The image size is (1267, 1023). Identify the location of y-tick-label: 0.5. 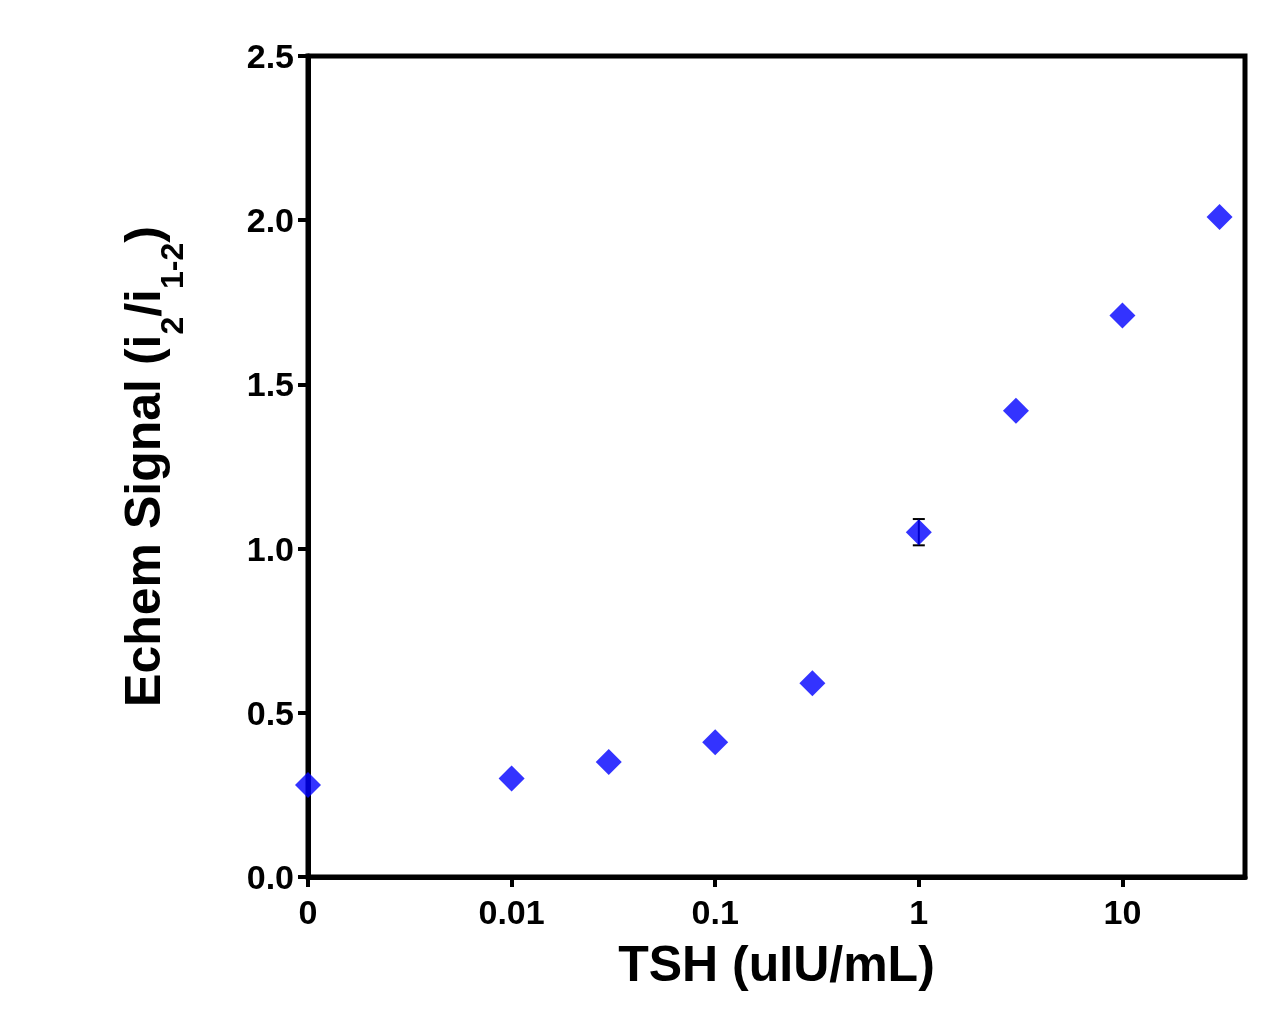
(270, 712).